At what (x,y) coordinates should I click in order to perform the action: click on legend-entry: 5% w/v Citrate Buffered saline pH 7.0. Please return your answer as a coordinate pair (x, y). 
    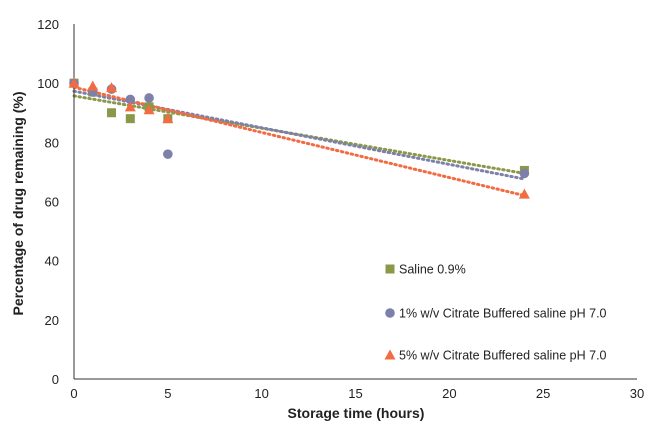
    Looking at the image, I should click on (495, 356).